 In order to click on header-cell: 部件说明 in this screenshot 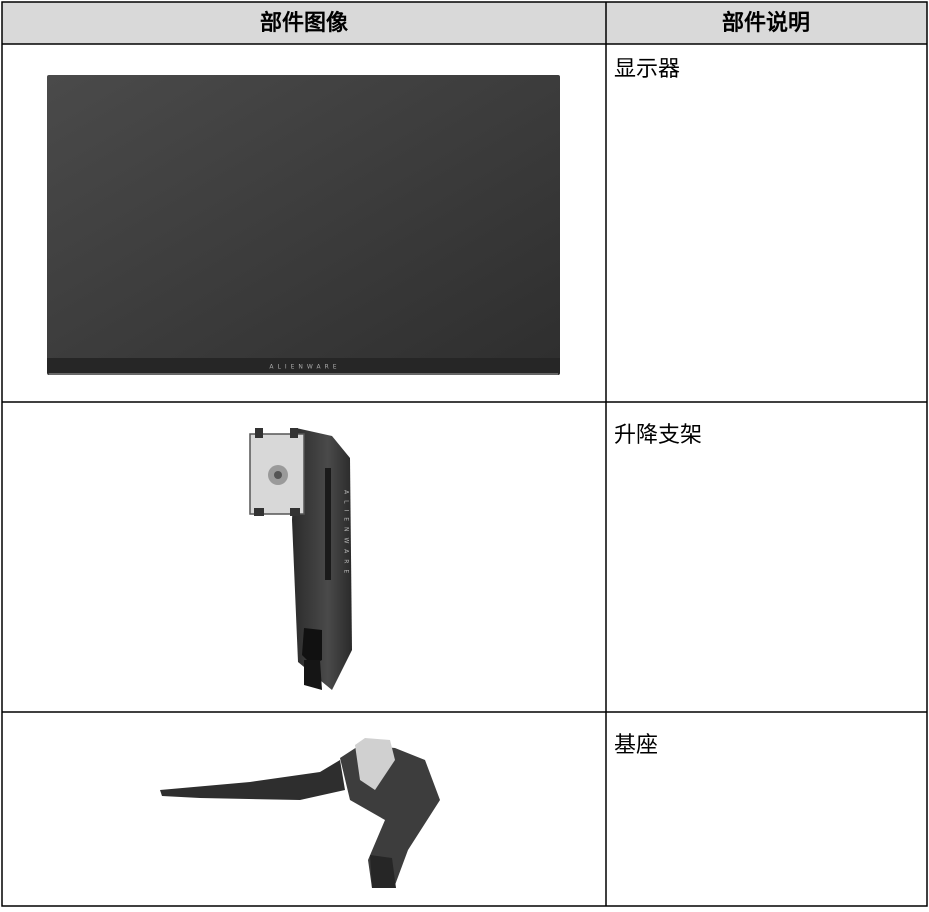, I will do `click(766, 23)`.